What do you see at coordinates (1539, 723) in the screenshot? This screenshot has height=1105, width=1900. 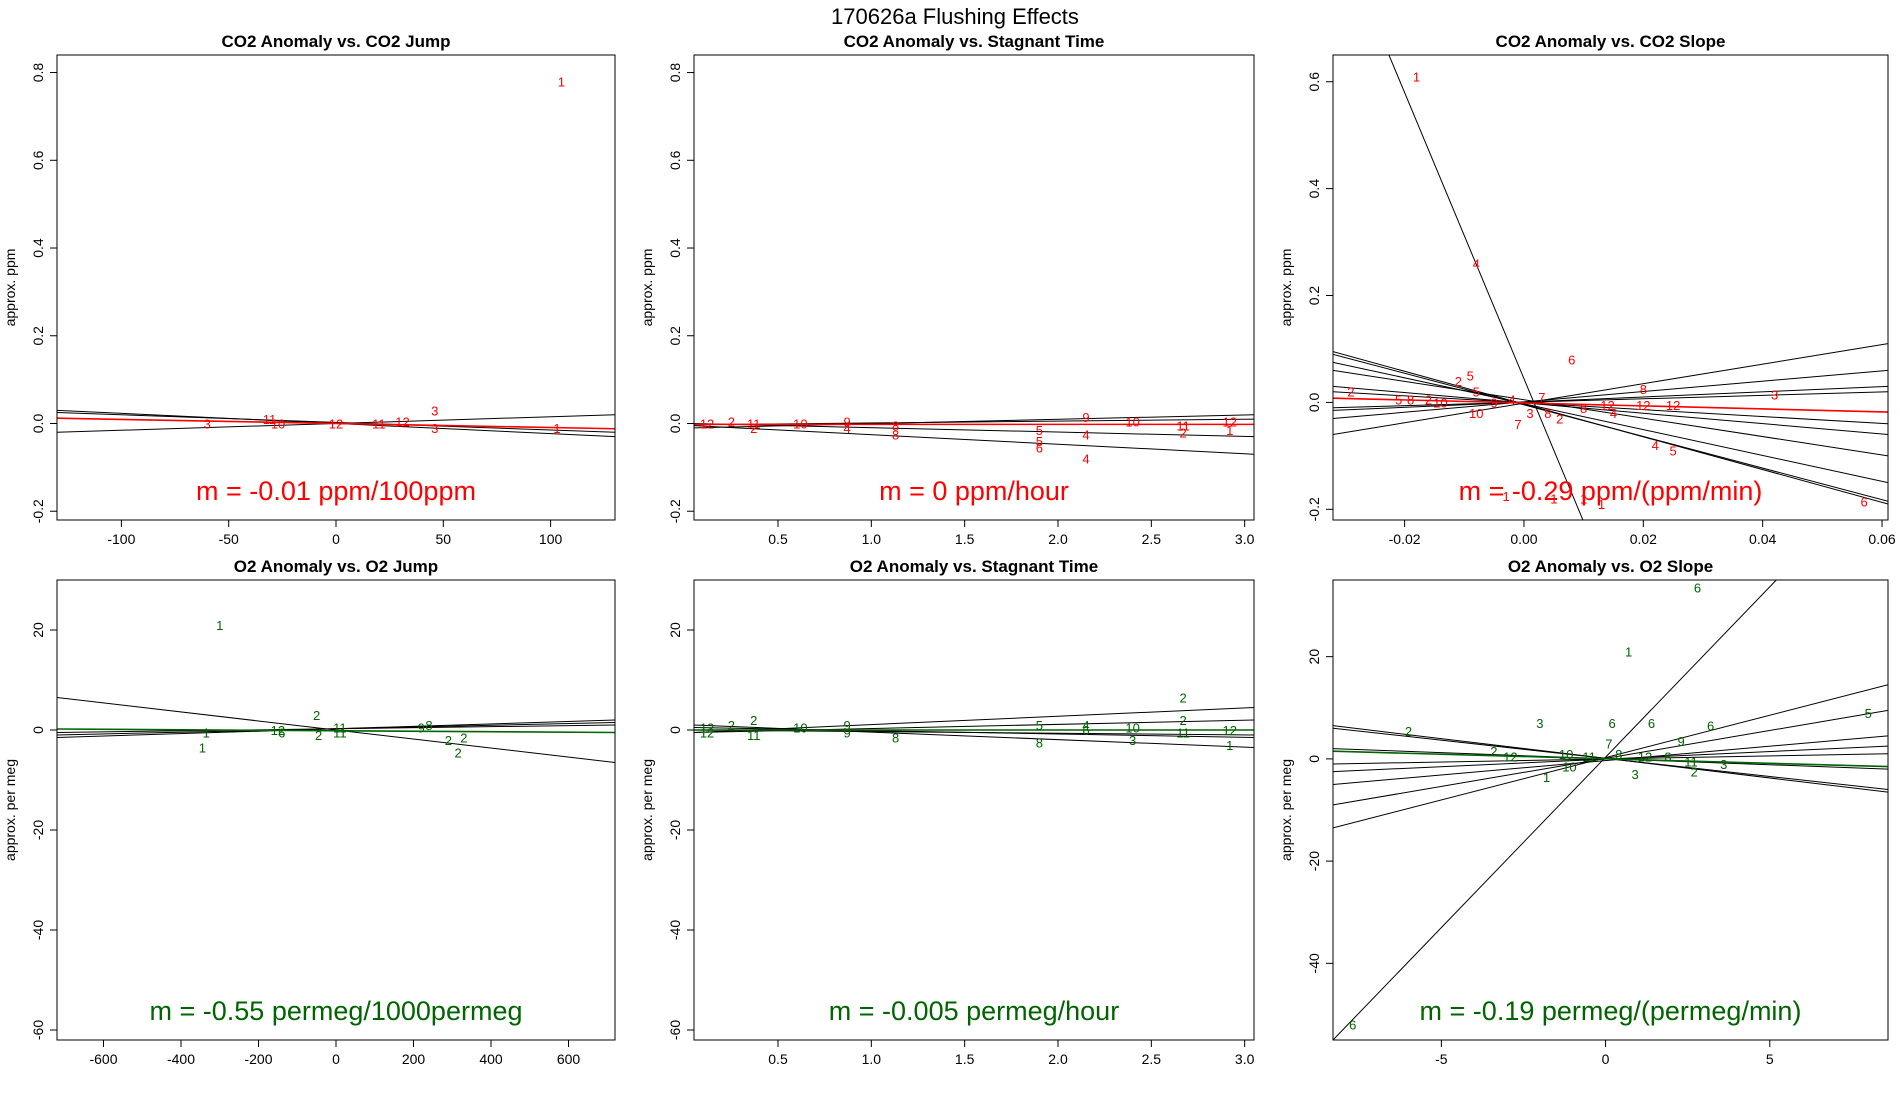 I see `data-point: 3` at bounding box center [1539, 723].